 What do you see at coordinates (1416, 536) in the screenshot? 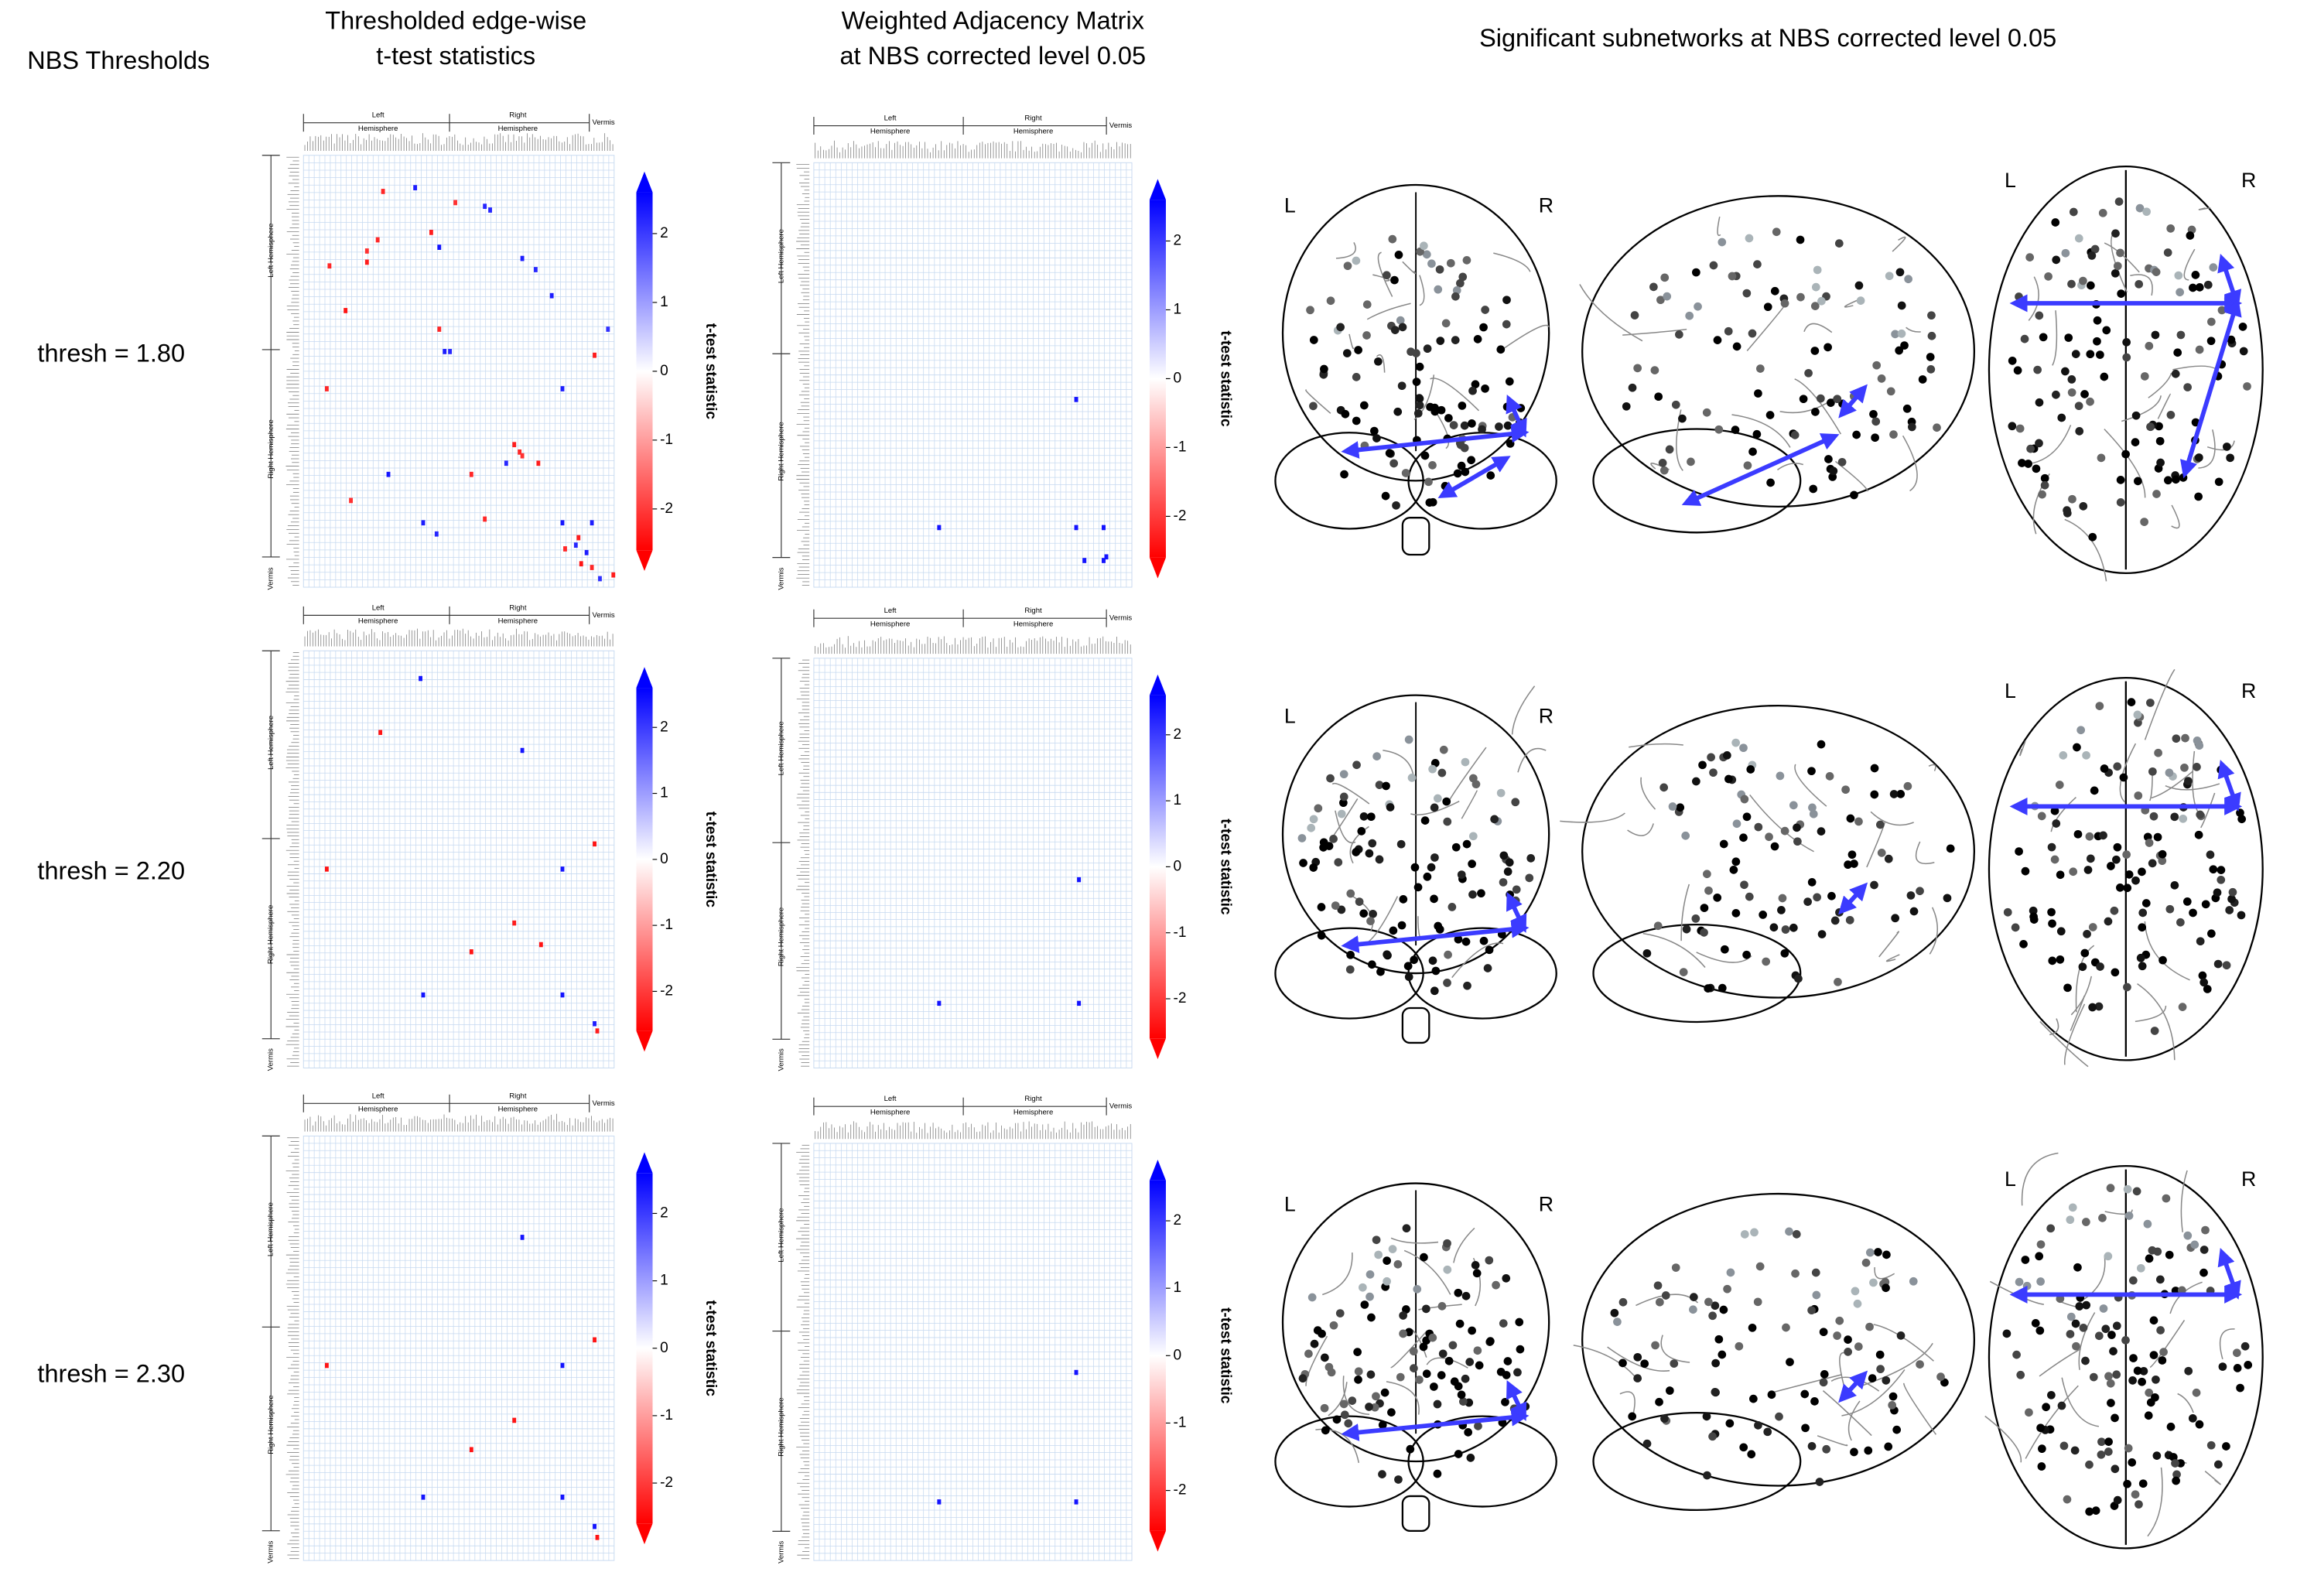
I see `brainstem-outline` at bounding box center [1416, 536].